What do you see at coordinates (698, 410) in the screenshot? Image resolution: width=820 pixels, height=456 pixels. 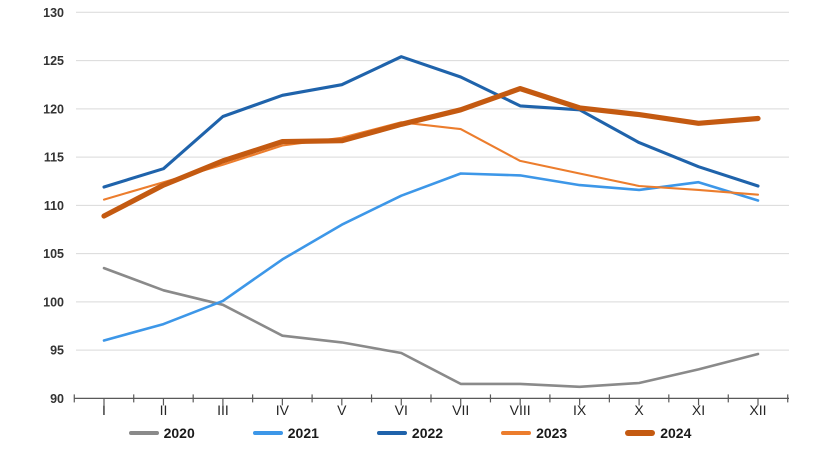 I see `x-axis-tick-label: XI` at bounding box center [698, 410].